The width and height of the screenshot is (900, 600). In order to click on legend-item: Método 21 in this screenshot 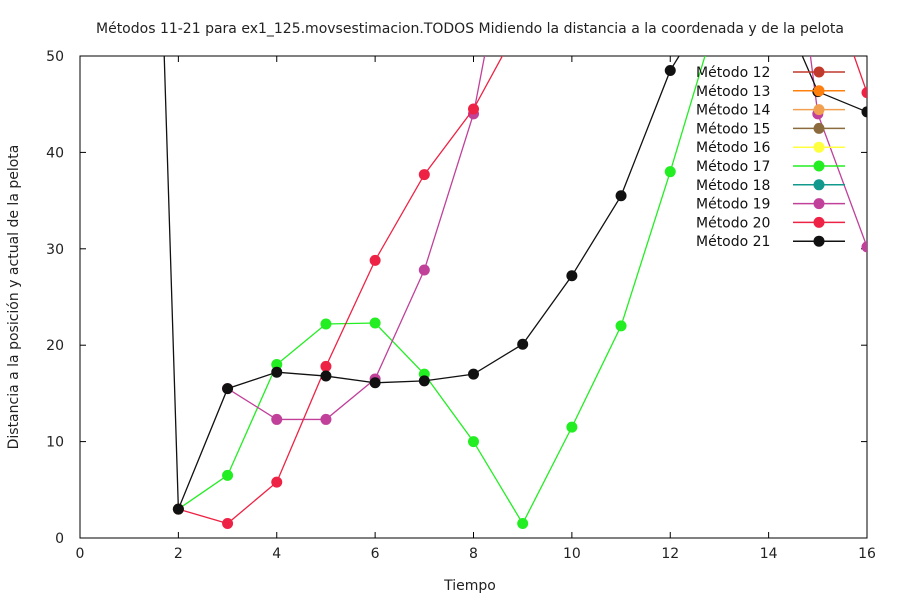, I will do `click(770, 242)`.